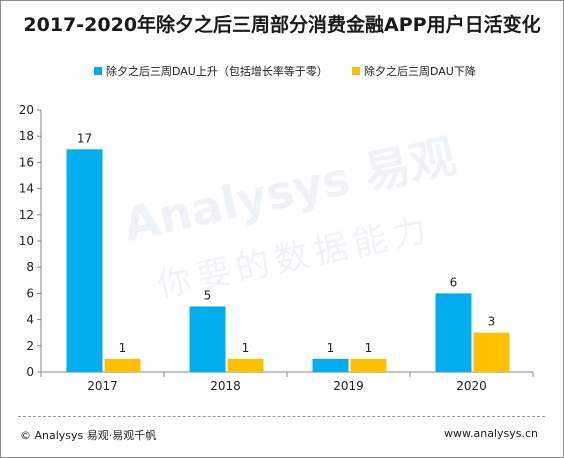  What do you see at coordinates (420, 71) in the screenshot?
I see `legend-label-down: 除夕之后三周DAU下降` at bounding box center [420, 71].